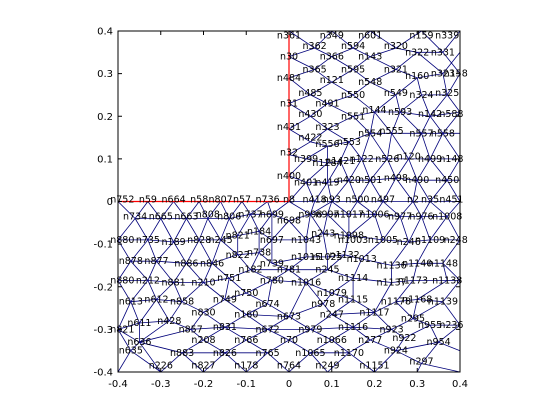 This screenshot has width=560, height=420. Describe the element at coordinates (383, 199) in the screenshot. I see `node-label: n497` at that location.